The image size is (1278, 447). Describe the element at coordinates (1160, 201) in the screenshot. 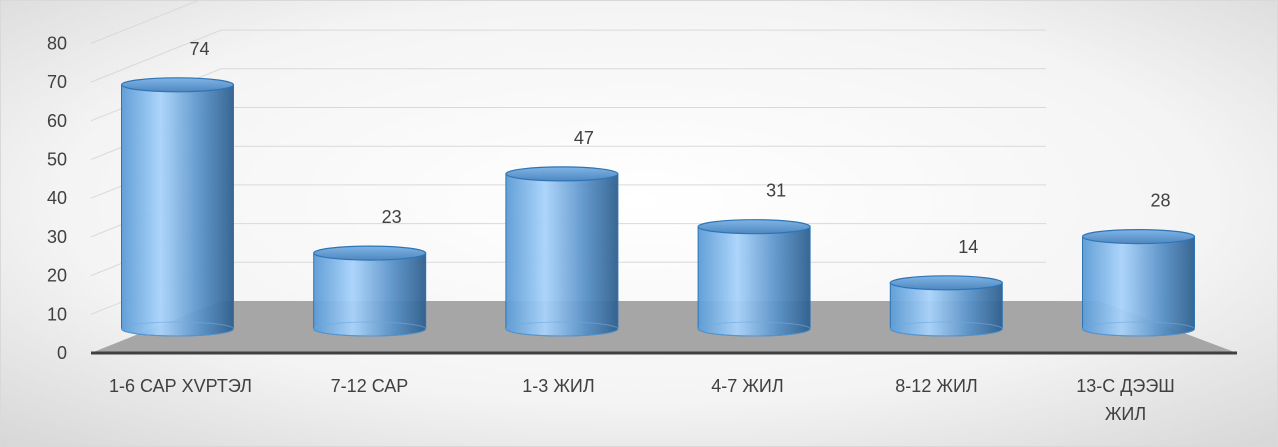

I see `data-label: 28` at that location.